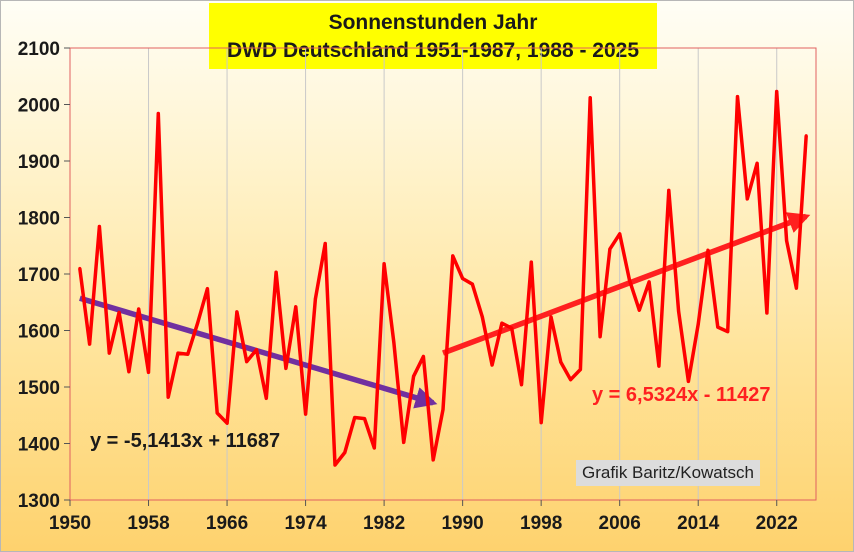 This screenshot has width=854, height=552. Describe the element at coordinates (777, 523) in the screenshot. I see `x-tick-label: 2022` at that location.